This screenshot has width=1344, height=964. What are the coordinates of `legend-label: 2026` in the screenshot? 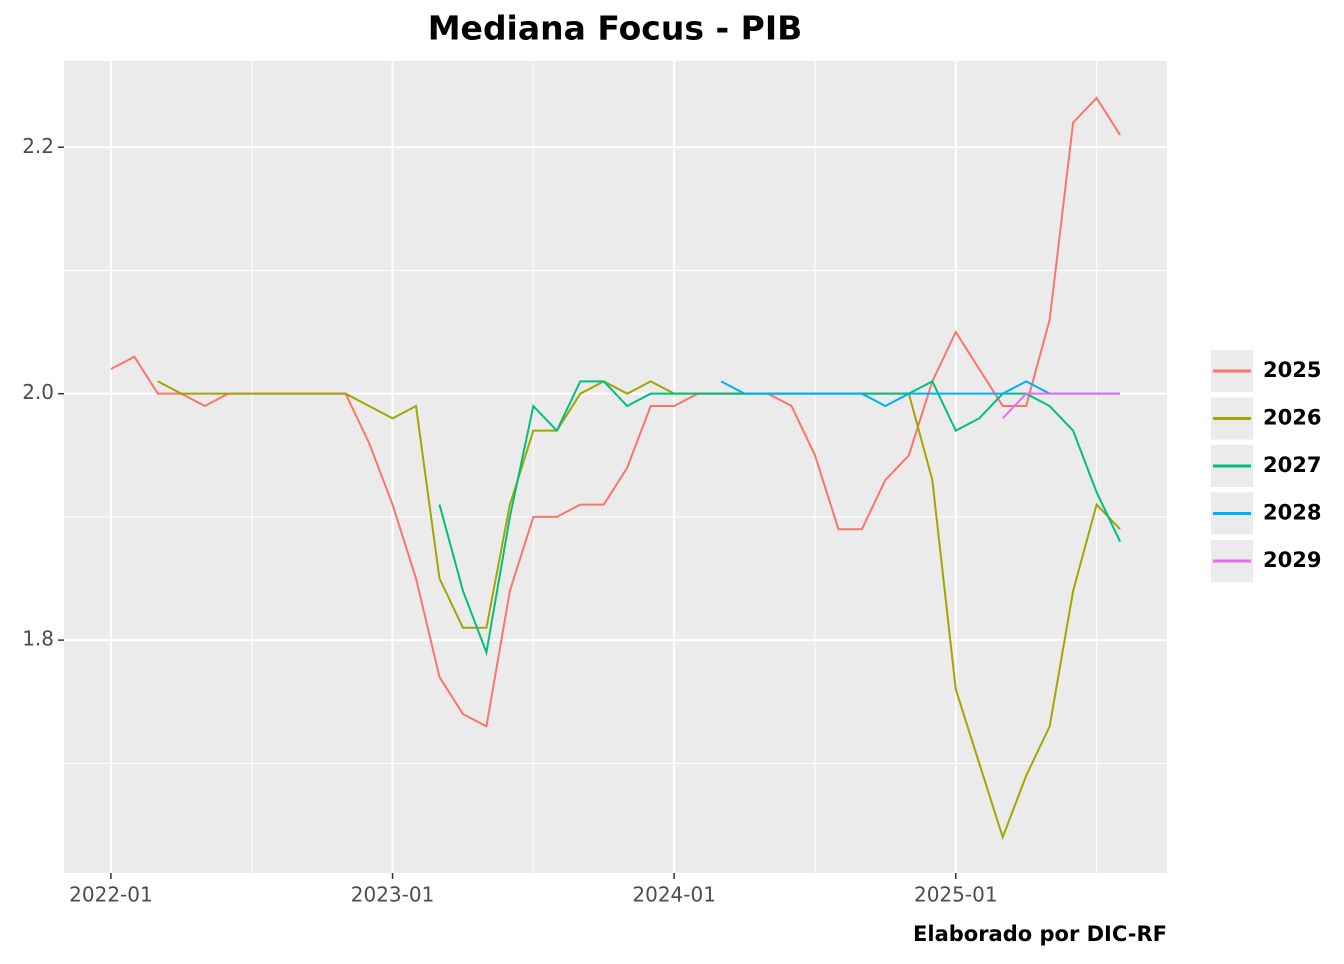 It's located at (1292, 418).